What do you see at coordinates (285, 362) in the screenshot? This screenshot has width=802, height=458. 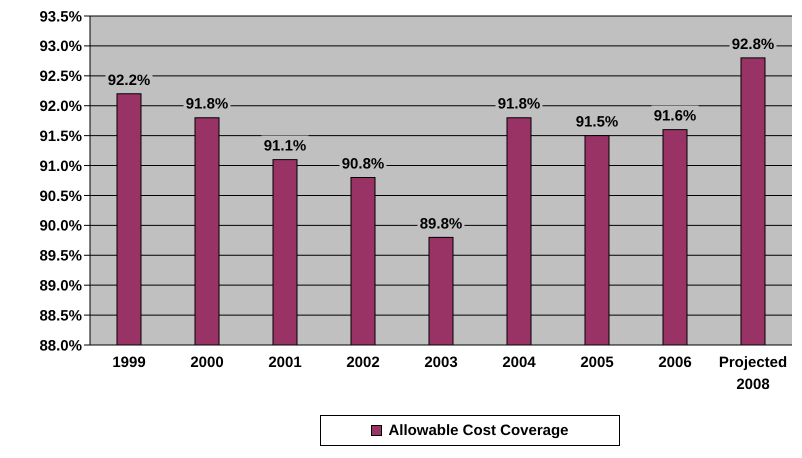 I see `x-tick-label: 2001` at bounding box center [285, 362].